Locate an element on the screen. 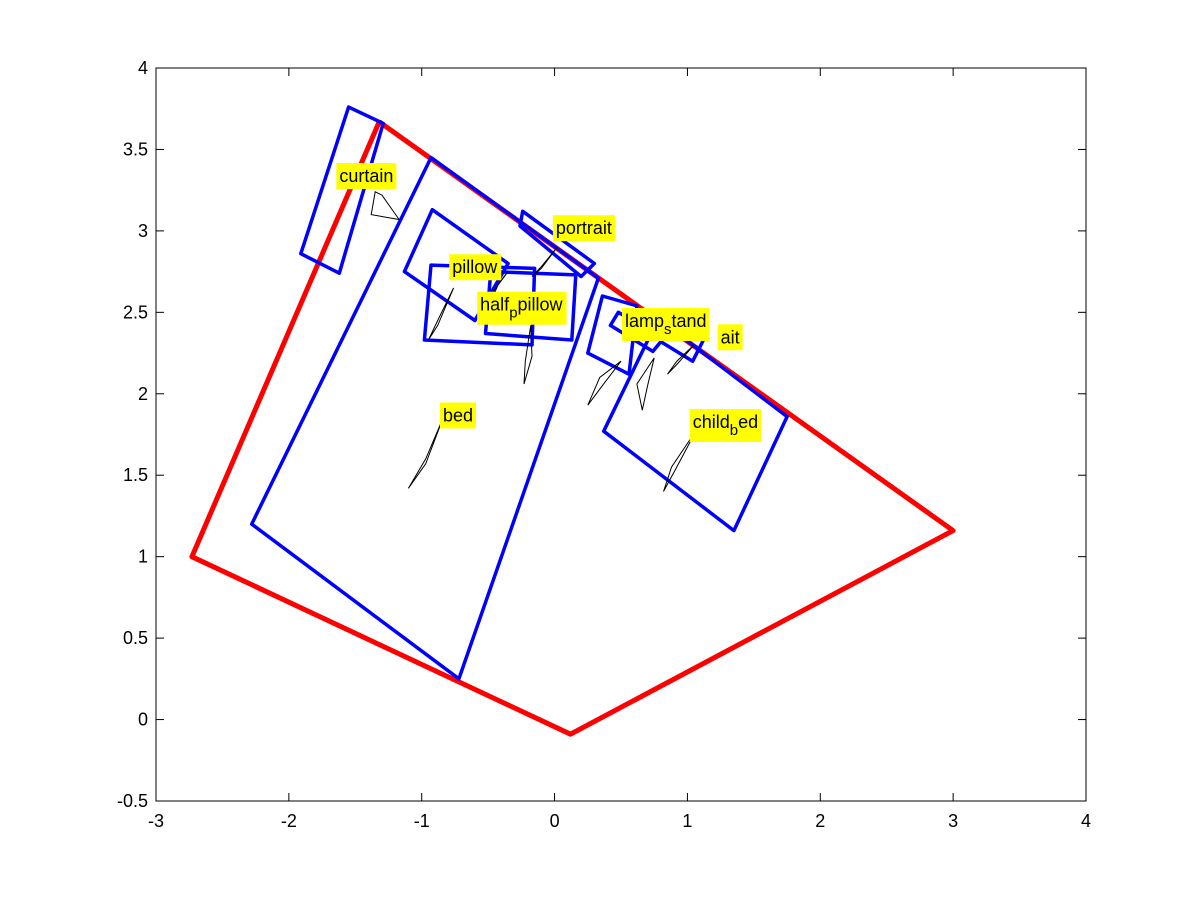  object-box-portrait is located at coordinates (557, 244).